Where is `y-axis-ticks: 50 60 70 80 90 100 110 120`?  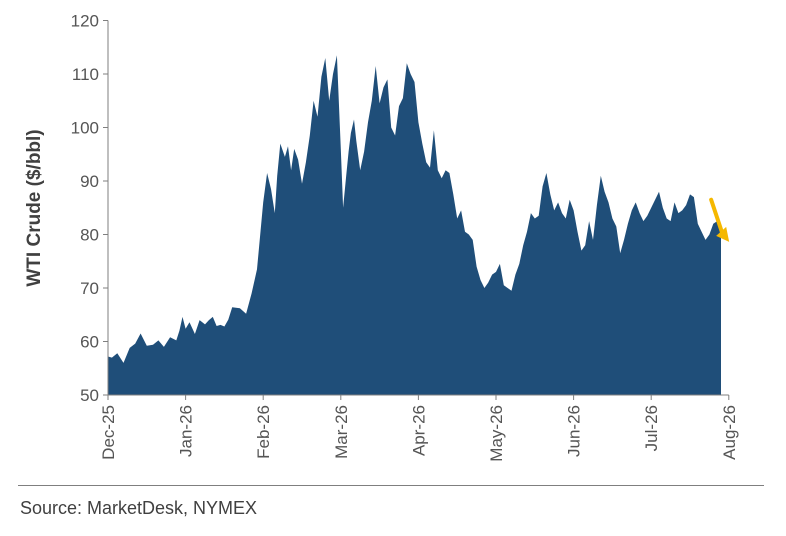
y-axis-ticks: 50 60 70 80 90 100 110 120 is located at coordinates (89, 208).